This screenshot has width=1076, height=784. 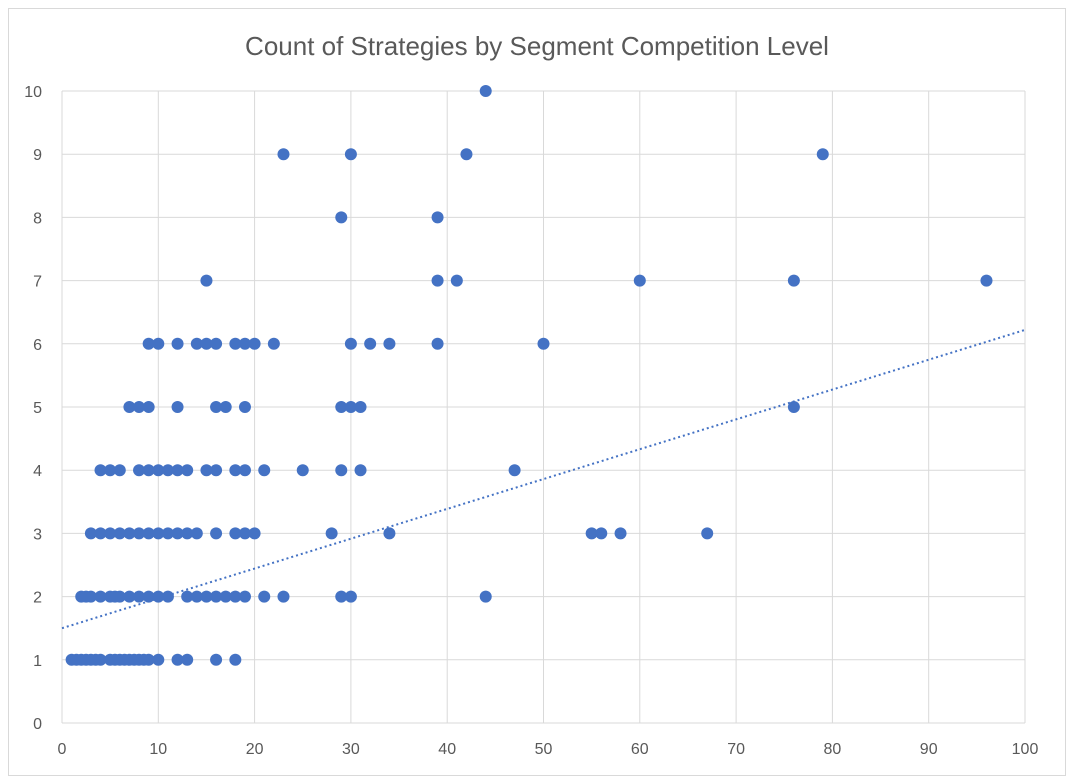 I want to click on y-tick-label: 4, so click(x=37, y=471).